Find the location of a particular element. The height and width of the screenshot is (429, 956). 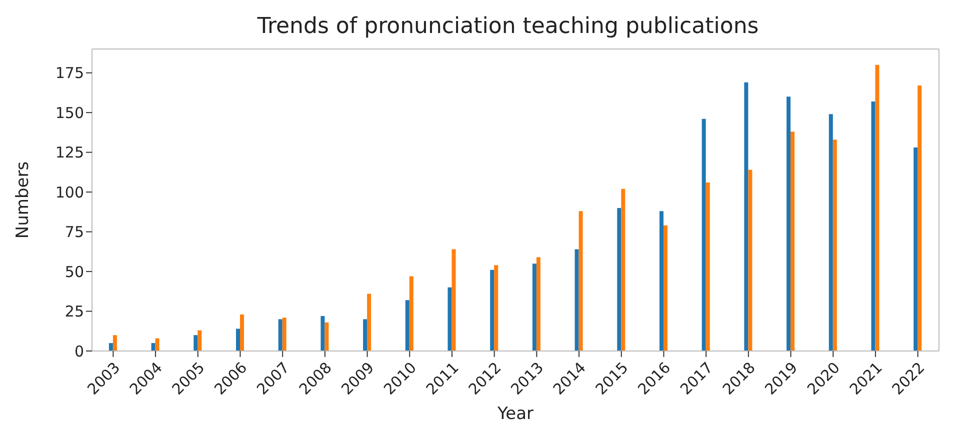

x-axis-title: Year is located at coordinates (515, 414).